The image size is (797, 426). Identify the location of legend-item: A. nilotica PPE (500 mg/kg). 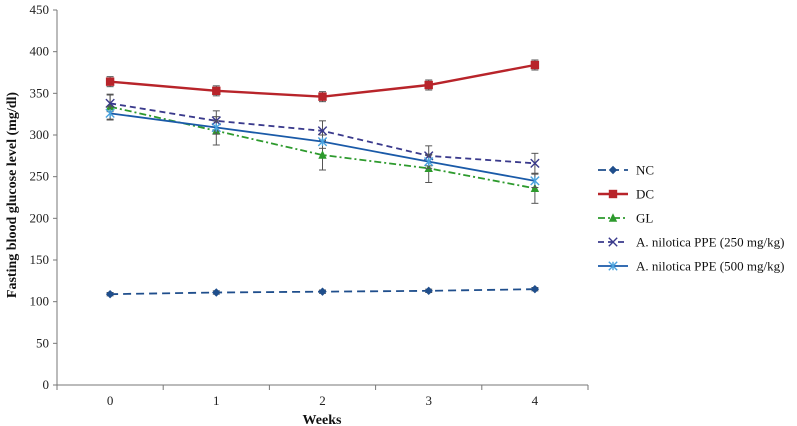
(691, 266).